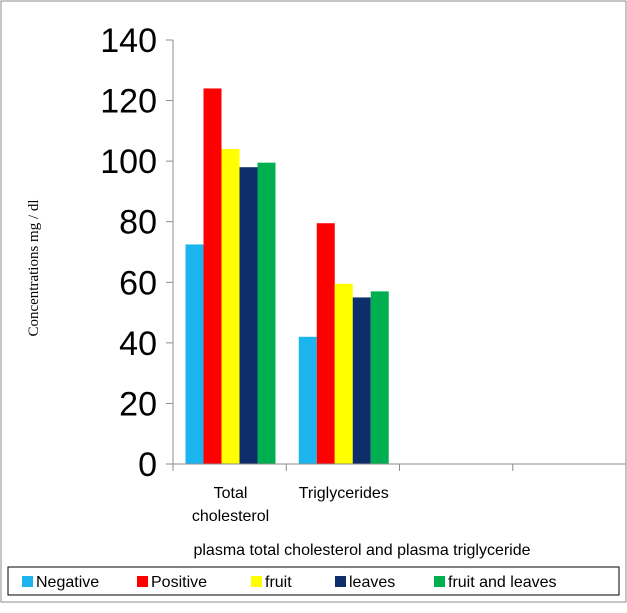  What do you see at coordinates (128, 102) in the screenshot?
I see `y-tick-label: 120` at bounding box center [128, 102].